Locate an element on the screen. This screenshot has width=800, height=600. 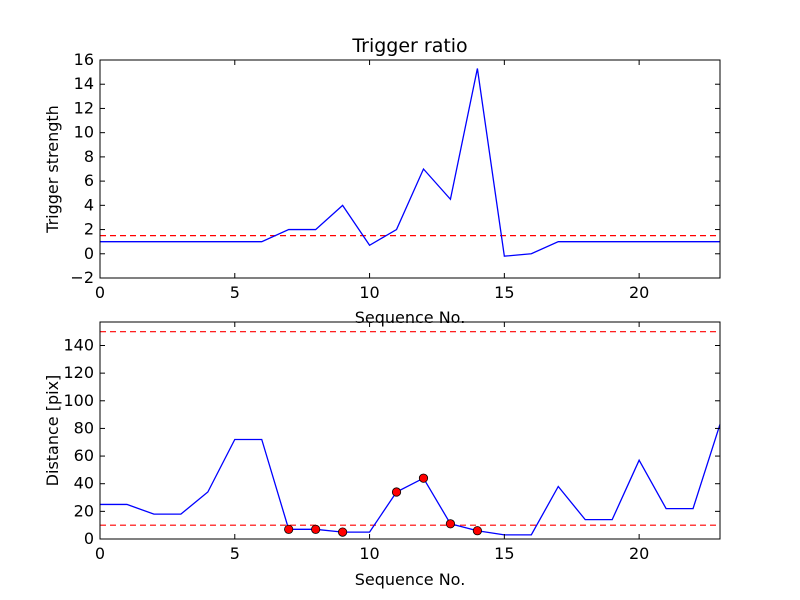
y-tick-label: 6 is located at coordinates (89, 180).